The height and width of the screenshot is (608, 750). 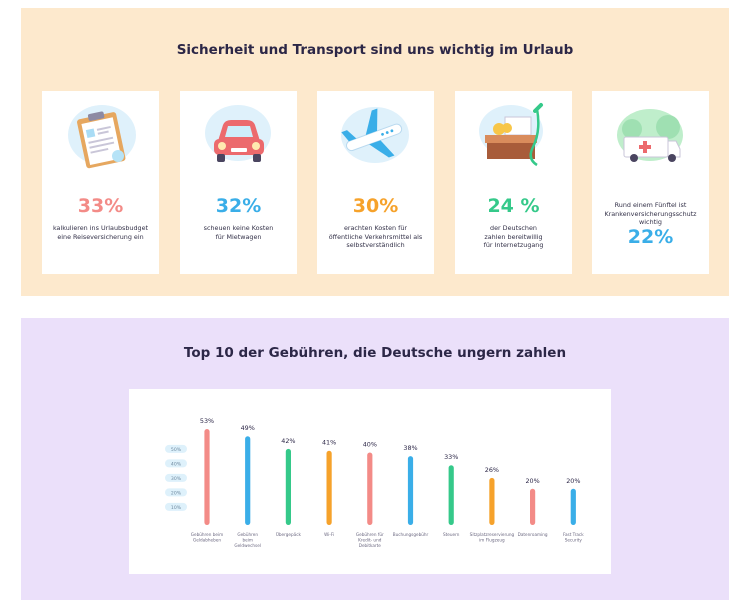 I want to click on bar-value-label: 40%, so click(x=370, y=445).